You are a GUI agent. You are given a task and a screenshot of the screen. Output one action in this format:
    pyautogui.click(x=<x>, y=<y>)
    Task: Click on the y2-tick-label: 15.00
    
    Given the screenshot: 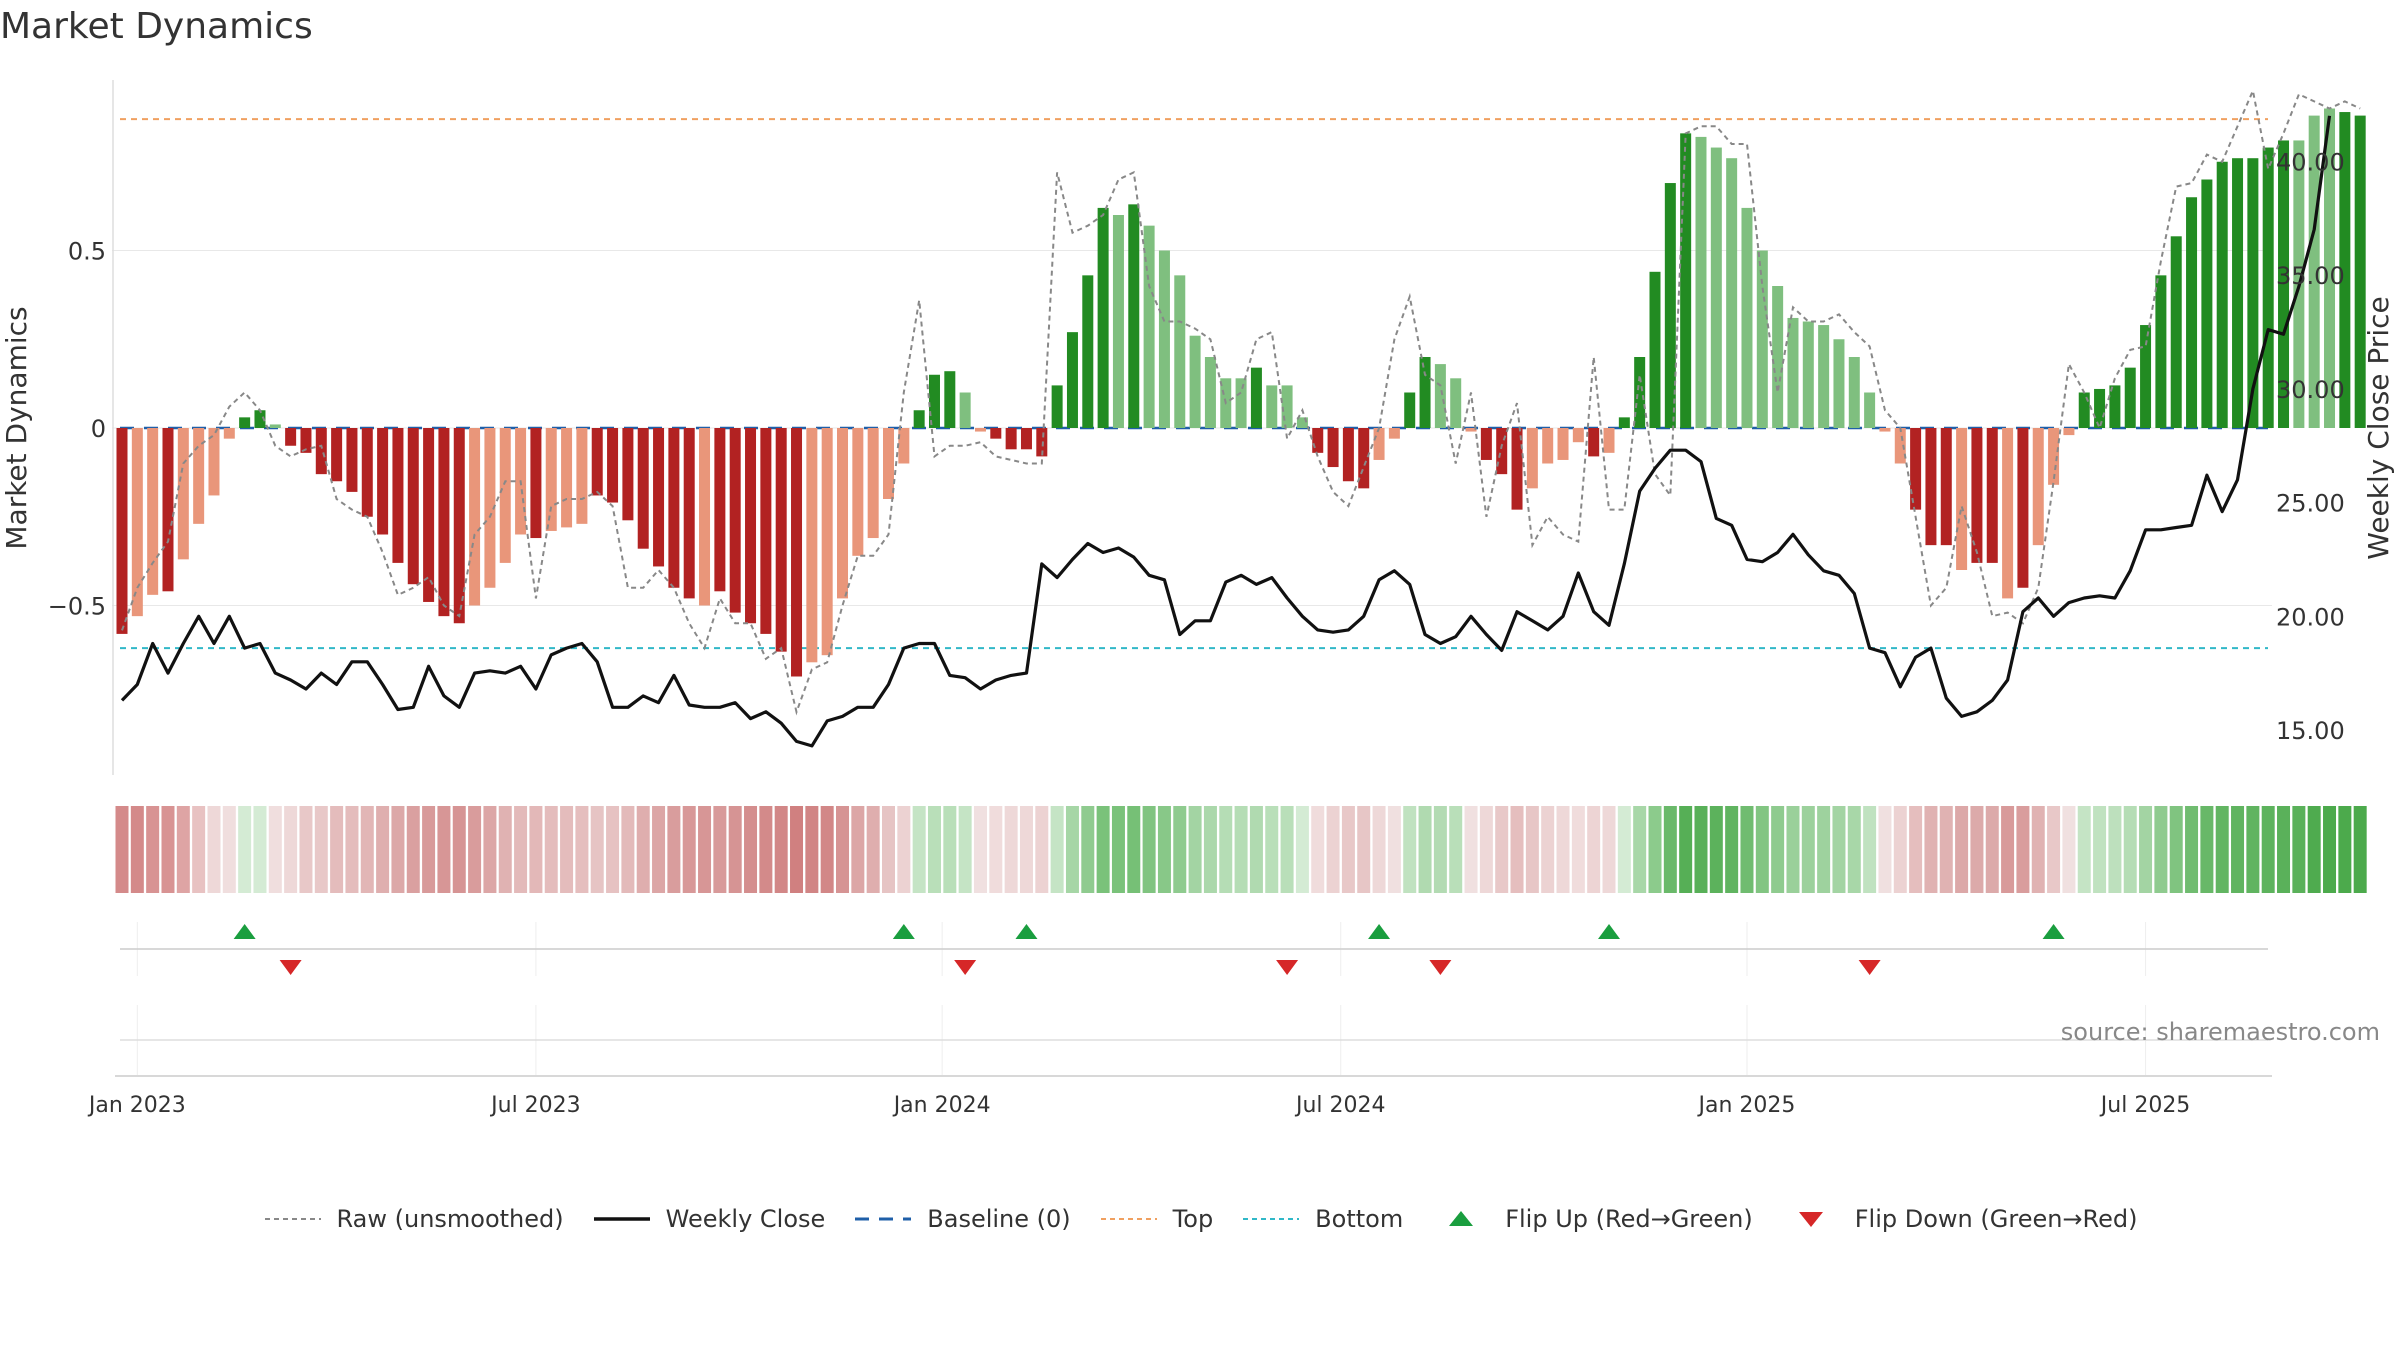 What is the action you would take?
    pyautogui.click(x=2310, y=731)
    